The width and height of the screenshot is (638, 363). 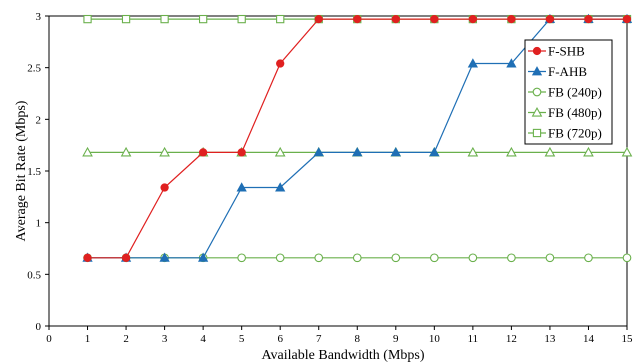 What do you see at coordinates (34, 275) in the screenshot?
I see `y-tick-label: 0.5` at bounding box center [34, 275].